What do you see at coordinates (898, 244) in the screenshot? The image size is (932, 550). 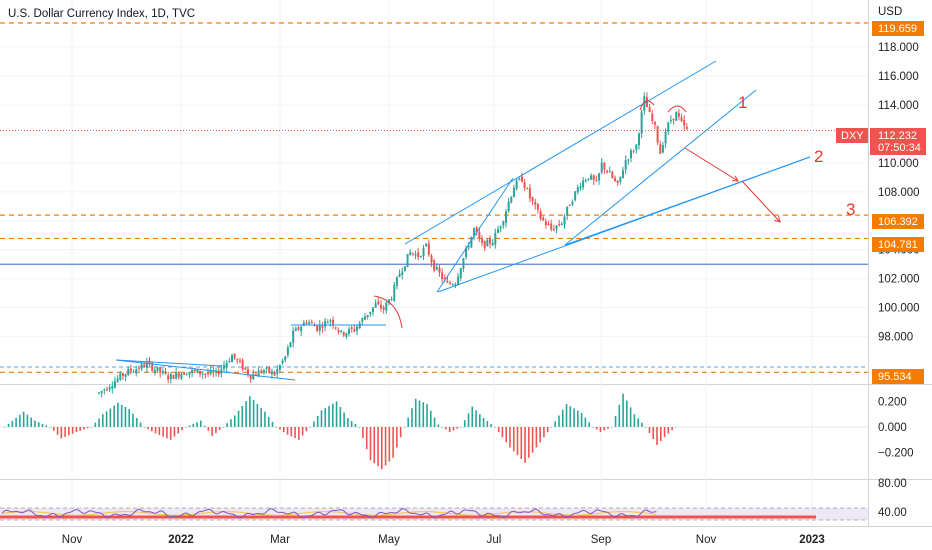 I see `price-tag-level-2: 104.781` at bounding box center [898, 244].